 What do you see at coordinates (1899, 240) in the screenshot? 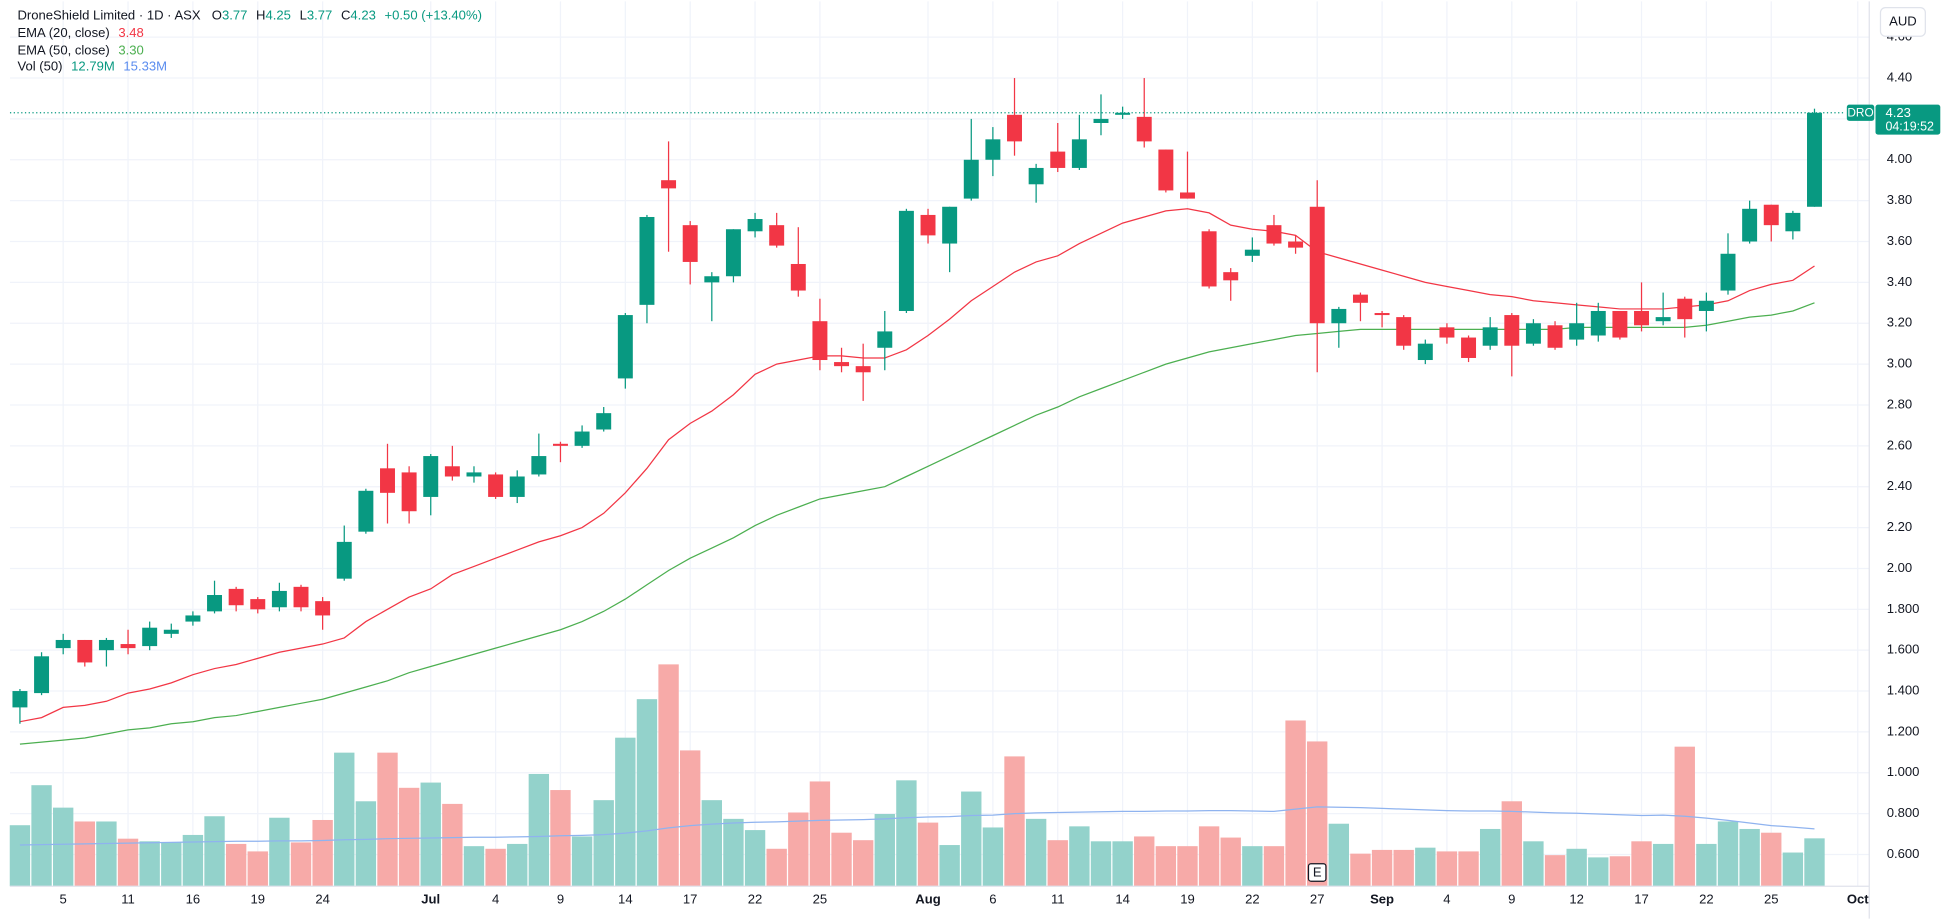
I see `y-tick-label: 3.60` at bounding box center [1899, 240].